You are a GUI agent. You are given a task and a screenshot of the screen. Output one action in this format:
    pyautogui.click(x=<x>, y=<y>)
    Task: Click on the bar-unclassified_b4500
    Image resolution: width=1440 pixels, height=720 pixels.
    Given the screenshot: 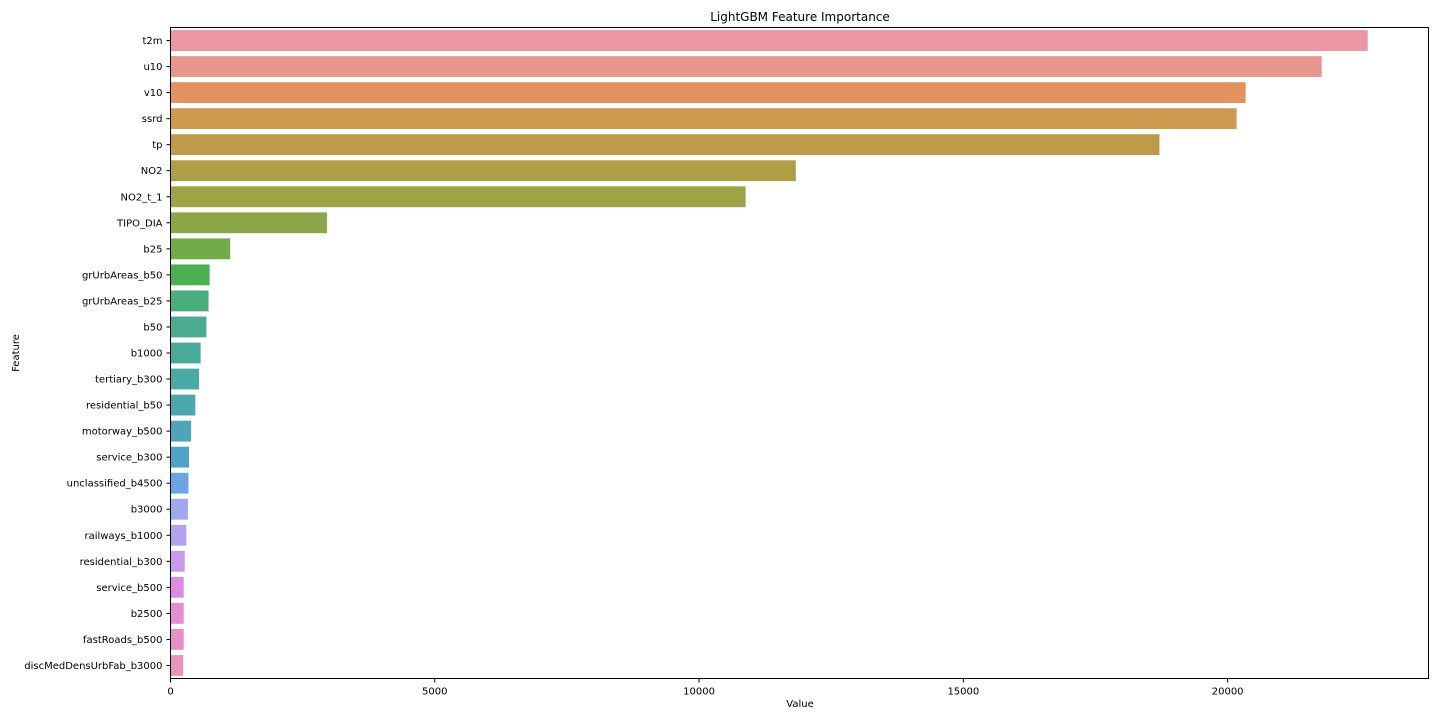 What is the action you would take?
    pyautogui.click(x=179, y=483)
    